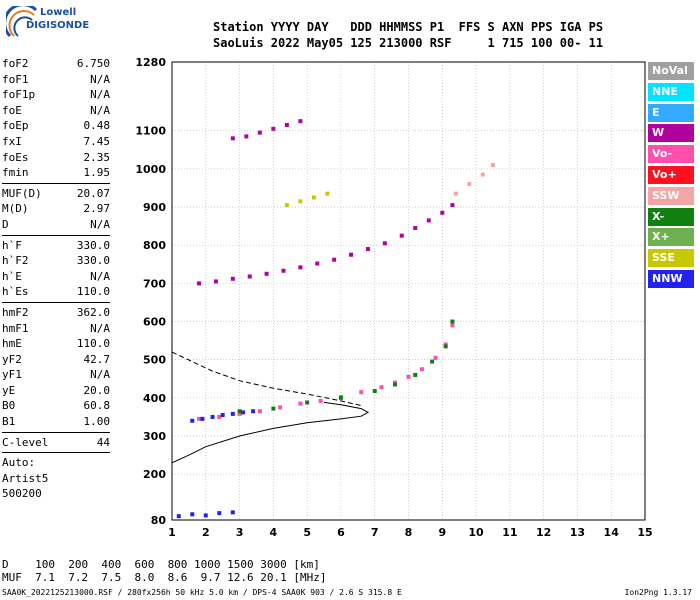  I want to click on profile-curve-dashed, so click(266, 378).